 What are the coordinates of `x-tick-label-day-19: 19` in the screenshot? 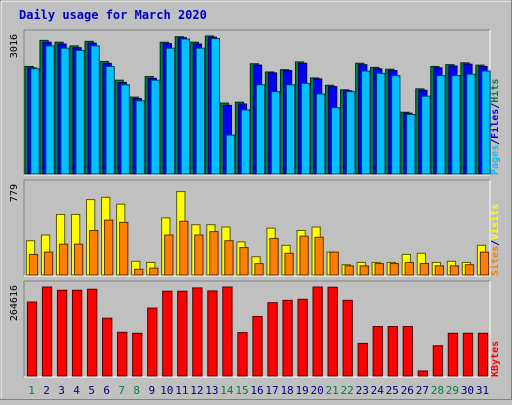 It's located at (301, 390).